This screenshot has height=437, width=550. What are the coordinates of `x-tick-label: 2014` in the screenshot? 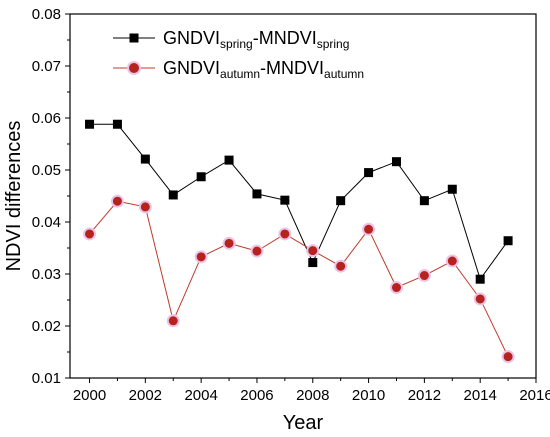 It's located at (480, 395).